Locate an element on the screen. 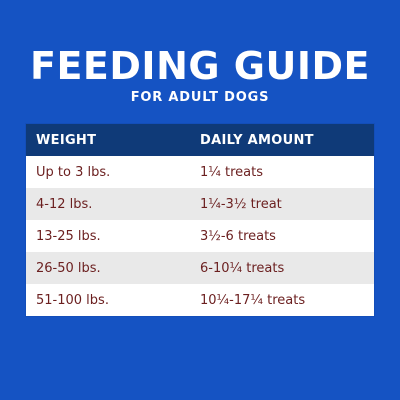 The height and width of the screenshot is (400, 400). weight-cell: 13-25 lbs. is located at coordinates (68, 236).